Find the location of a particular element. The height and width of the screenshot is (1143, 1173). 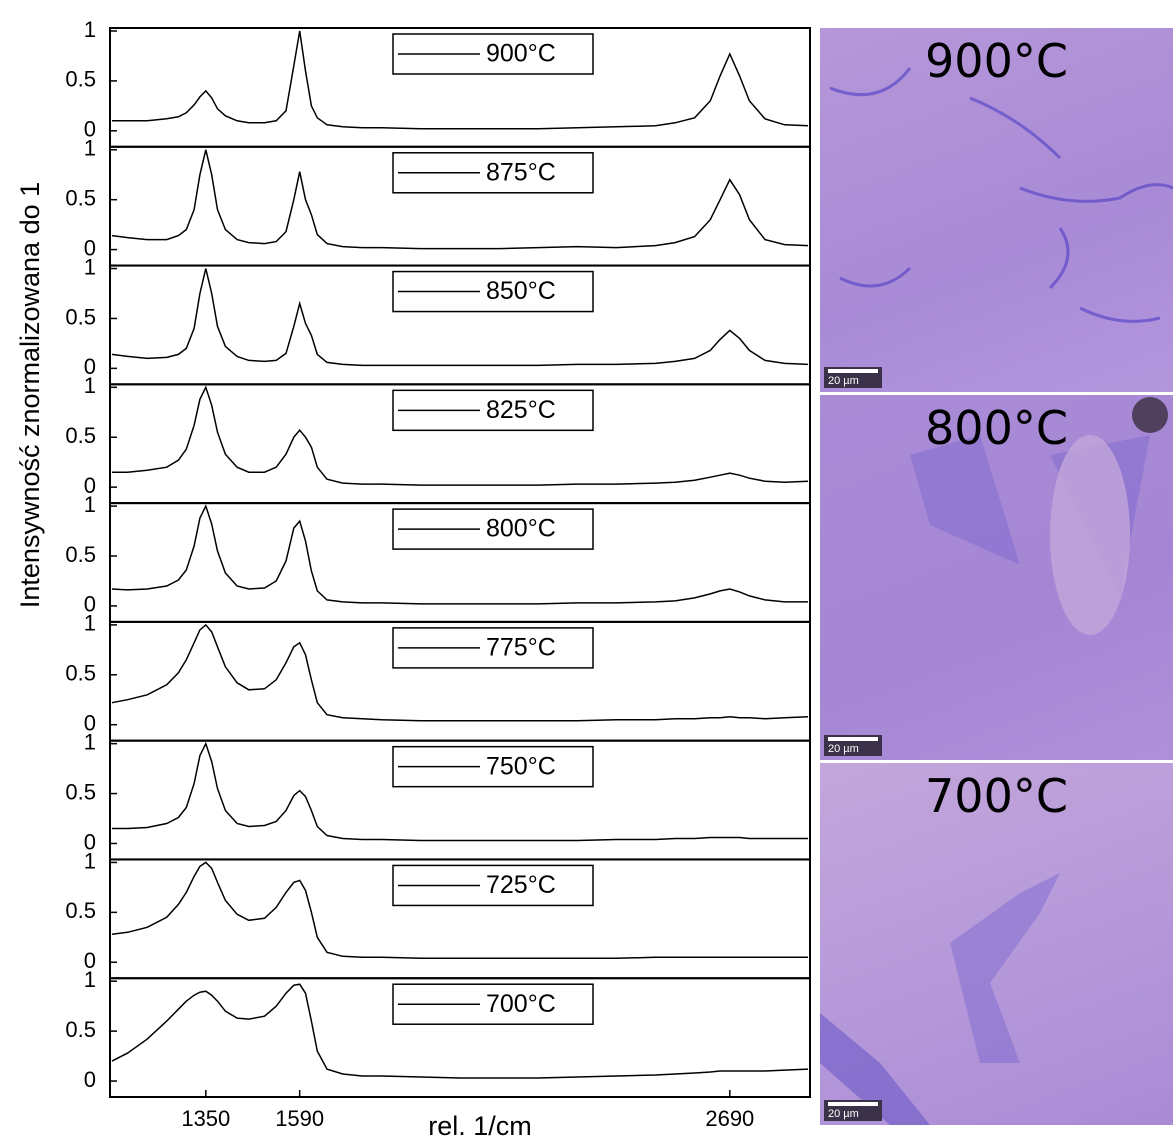

micrograph: 800°C 20 µm is located at coordinates (996, 577).